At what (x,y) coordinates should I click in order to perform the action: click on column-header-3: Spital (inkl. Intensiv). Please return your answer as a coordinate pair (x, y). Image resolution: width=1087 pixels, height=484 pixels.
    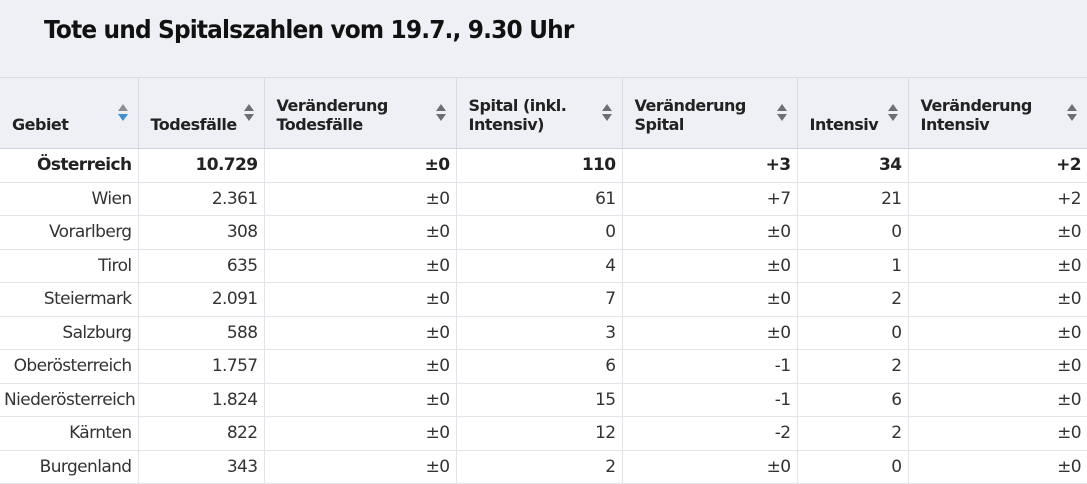
    Looking at the image, I should click on (538, 113).